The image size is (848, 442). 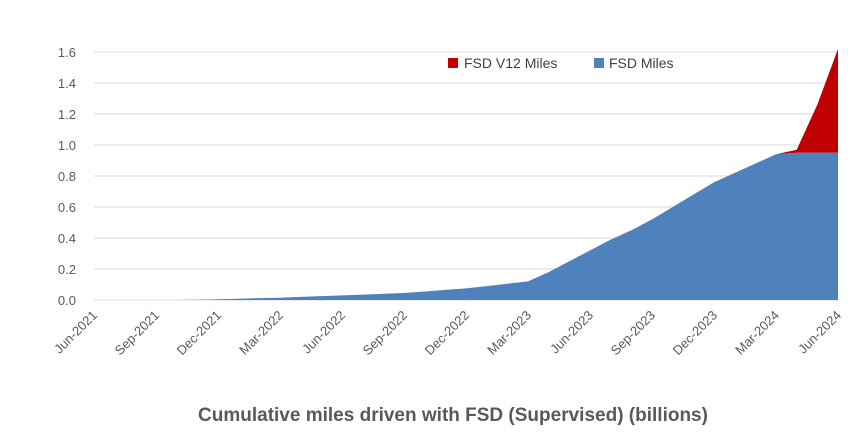 I want to click on y-tick-label: 0.8, so click(x=67, y=176).